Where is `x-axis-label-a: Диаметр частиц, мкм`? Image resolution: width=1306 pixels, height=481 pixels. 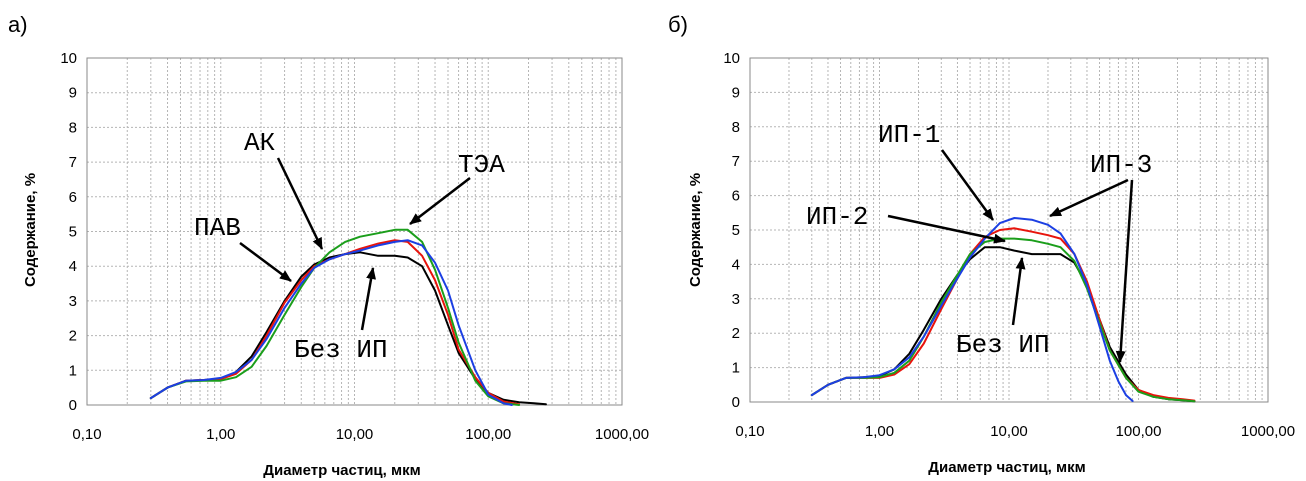
x-axis-label-a: Диаметр частиц, мкм is located at coordinates (341, 470).